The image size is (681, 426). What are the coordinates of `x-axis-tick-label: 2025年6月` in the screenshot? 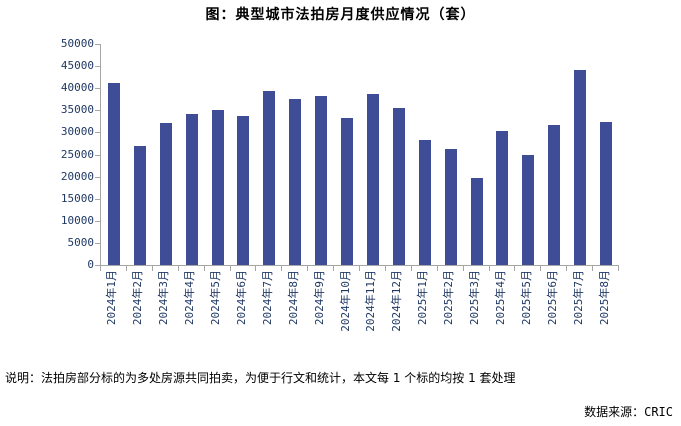 It's located at (552, 298).